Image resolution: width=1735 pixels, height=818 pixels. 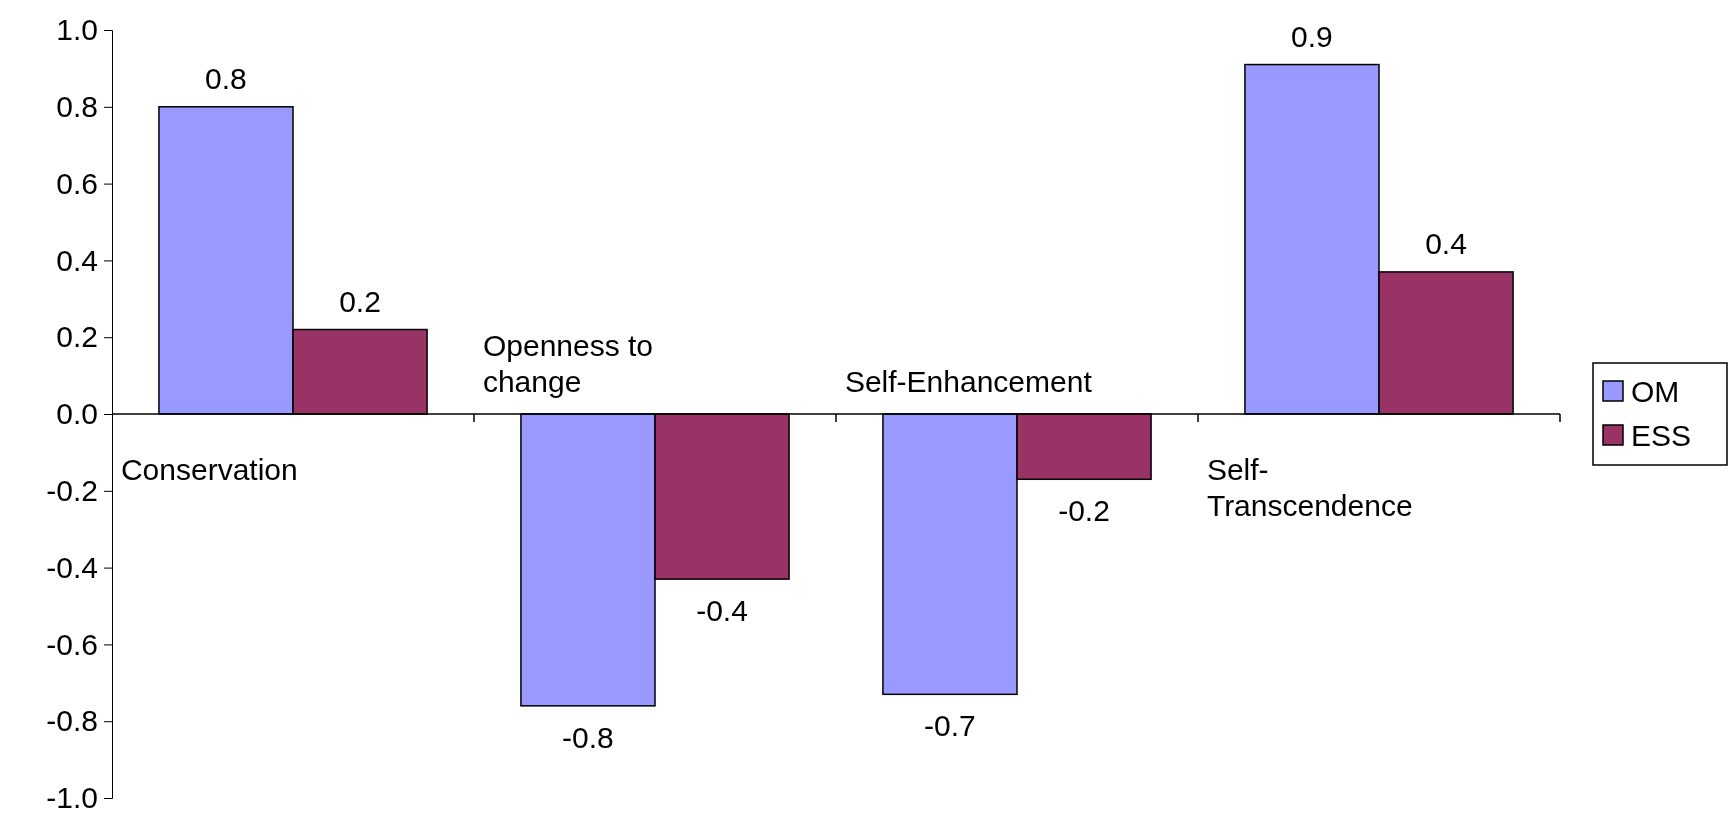 What do you see at coordinates (1084, 511) in the screenshot?
I see `data-label: -0.2` at bounding box center [1084, 511].